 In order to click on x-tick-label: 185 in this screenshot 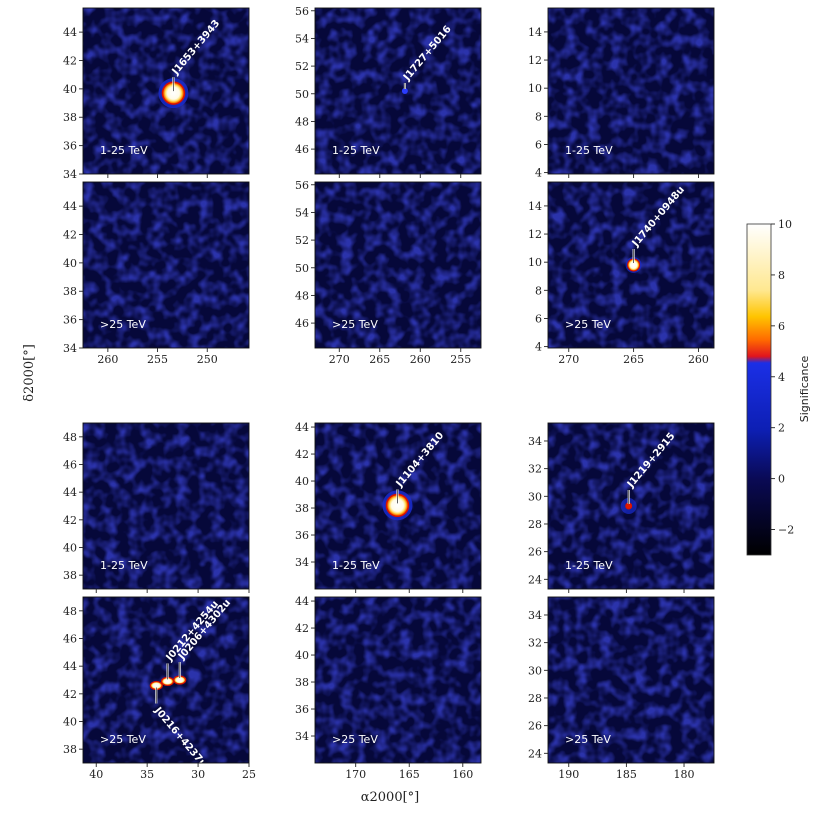, I will do `click(626, 774)`.